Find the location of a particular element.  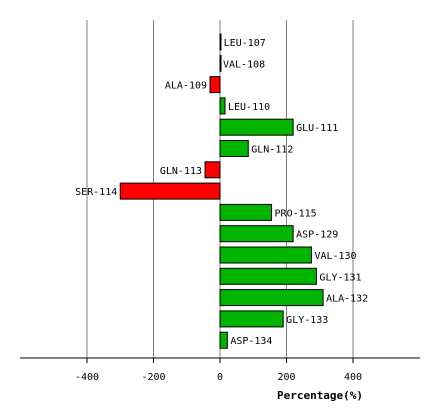

bar-label: GLY-133 is located at coordinates (307, 320).